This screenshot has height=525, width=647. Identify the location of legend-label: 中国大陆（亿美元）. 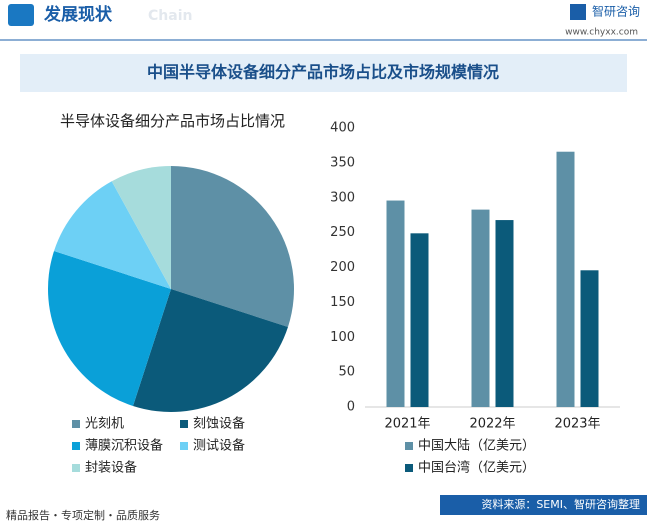
(476, 446).